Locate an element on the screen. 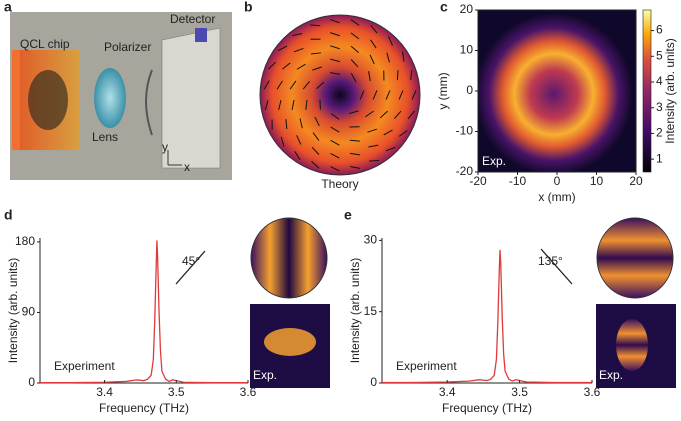  y-tick-label: 180 is located at coordinates (25, 241).